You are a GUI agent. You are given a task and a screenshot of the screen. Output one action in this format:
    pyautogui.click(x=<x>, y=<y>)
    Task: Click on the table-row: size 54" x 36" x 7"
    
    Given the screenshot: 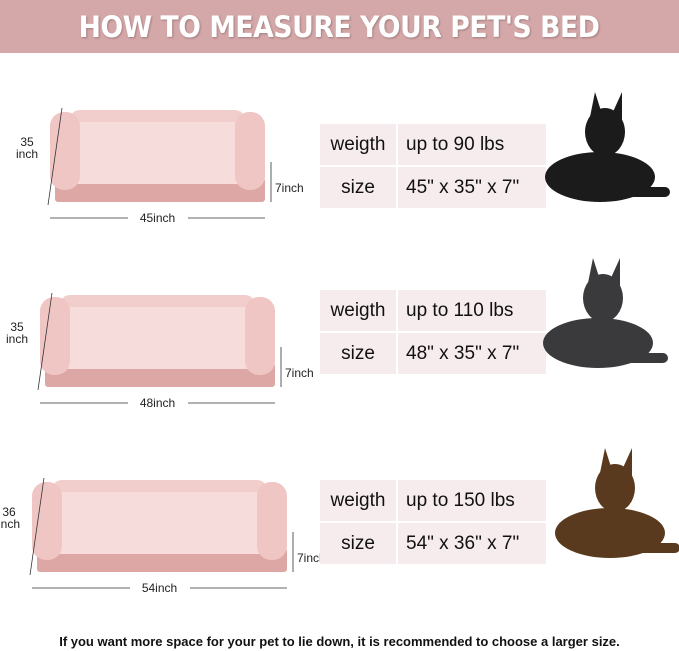 What is the action you would take?
    pyautogui.click(x=433, y=543)
    